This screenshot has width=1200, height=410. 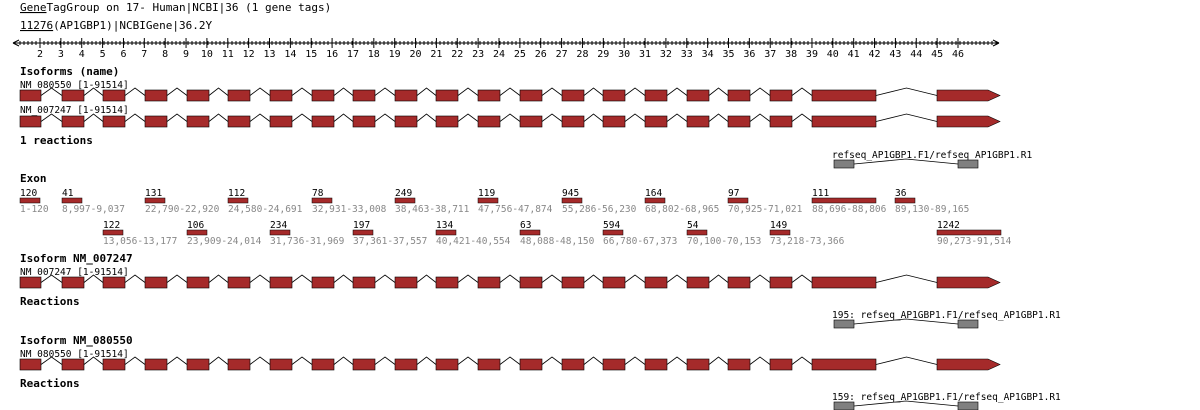 What do you see at coordinates (33, 7) in the screenshot?
I see `gene-link: Gene` at bounding box center [33, 7].